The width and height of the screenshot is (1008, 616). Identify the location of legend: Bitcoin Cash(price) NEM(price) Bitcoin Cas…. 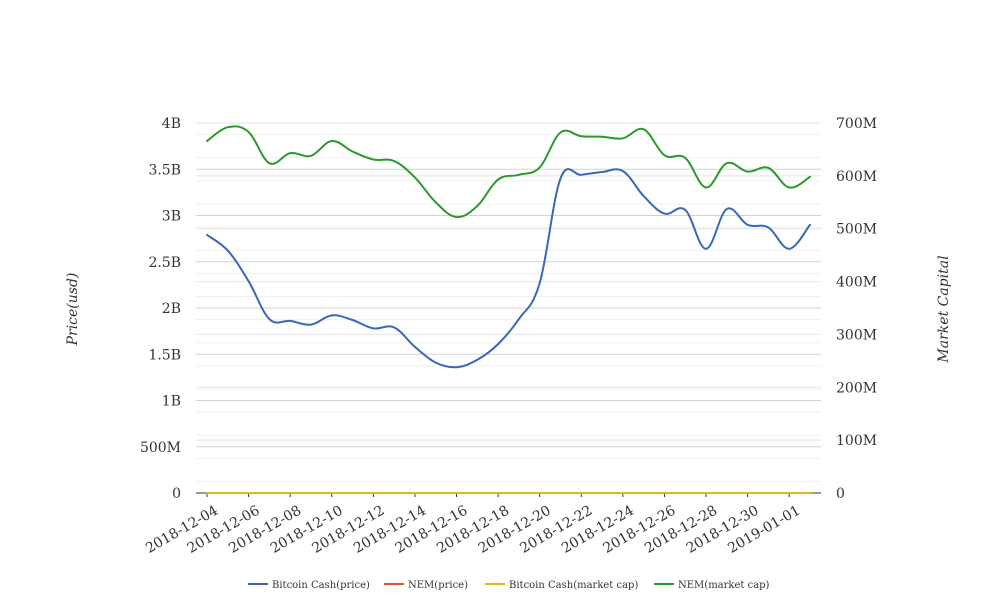
(509, 585).